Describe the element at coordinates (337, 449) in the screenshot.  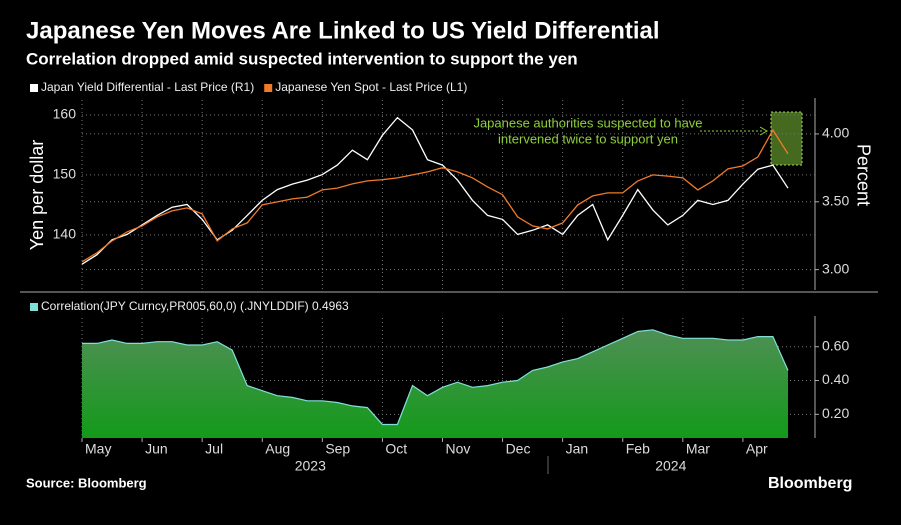
I see `x-tick-label: Sep` at that location.